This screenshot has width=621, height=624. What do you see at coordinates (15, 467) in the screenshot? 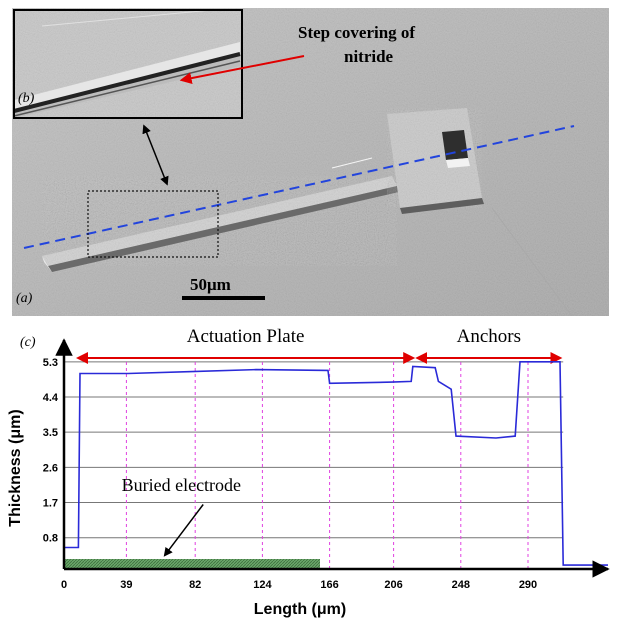
I see `y-axis-label: Thickness (μm)` at bounding box center [15, 467].